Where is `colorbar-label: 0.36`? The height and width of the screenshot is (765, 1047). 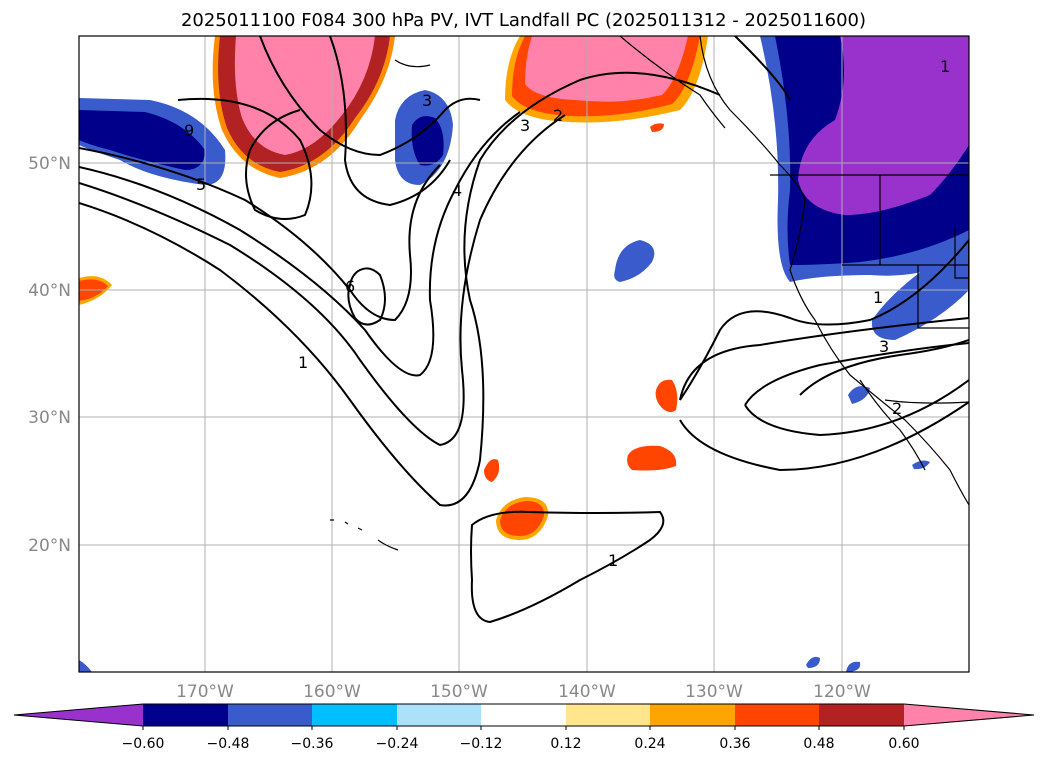 colorbar-label: 0.36 is located at coordinates (734, 744).